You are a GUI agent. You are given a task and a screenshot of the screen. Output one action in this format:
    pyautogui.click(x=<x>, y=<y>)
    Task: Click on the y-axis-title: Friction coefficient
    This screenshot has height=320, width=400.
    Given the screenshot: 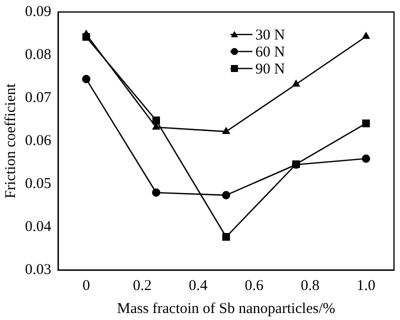 What is the action you would take?
    pyautogui.click(x=10, y=140)
    